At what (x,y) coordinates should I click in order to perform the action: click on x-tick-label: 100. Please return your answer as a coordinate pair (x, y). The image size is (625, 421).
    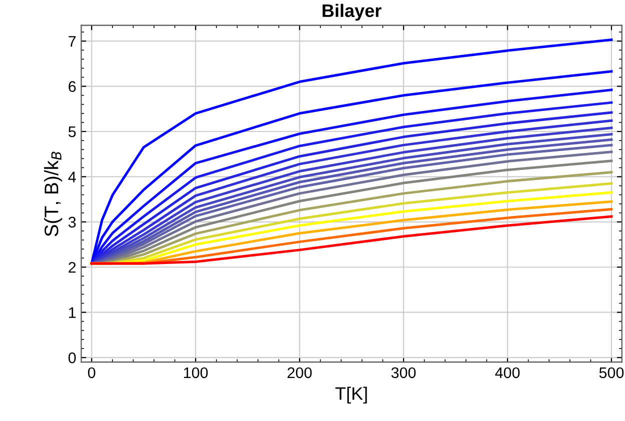
    Looking at the image, I should click on (196, 372).